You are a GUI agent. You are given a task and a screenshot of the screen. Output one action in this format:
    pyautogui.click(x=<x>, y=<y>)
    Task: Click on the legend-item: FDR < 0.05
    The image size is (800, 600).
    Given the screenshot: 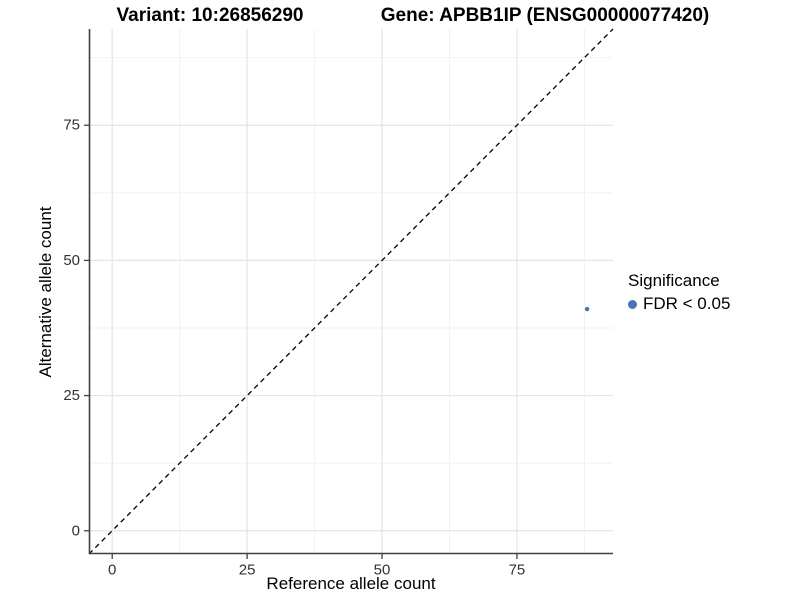 What is the action you would take?
    pyautogui.click(x=679, y=304)
    